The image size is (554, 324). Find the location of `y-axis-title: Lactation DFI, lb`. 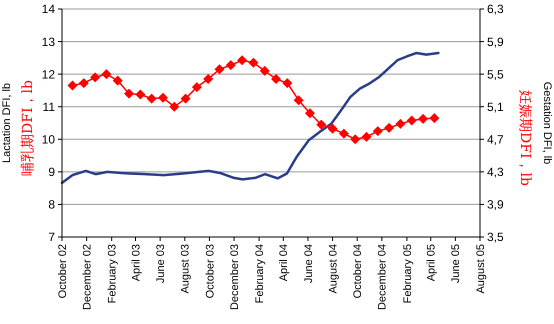

y-axis-title: Lactation DFI, lb is located at coordinates (7, 123).